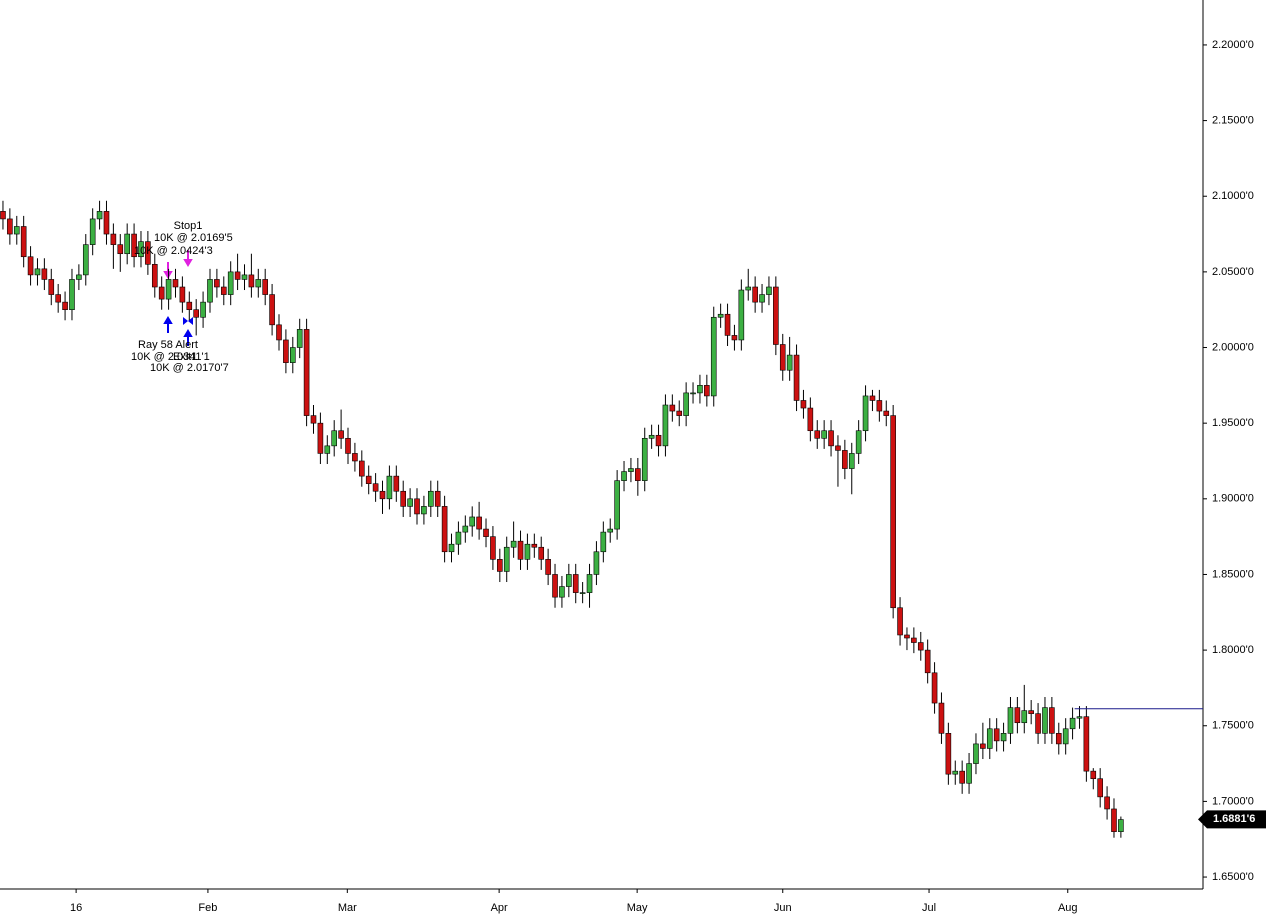 The height and width of the screenshot is (917, 1270). Describe the element at coordinates (188, 226) in the screenshot. I see `trade-annotation: Stop1` at that location.